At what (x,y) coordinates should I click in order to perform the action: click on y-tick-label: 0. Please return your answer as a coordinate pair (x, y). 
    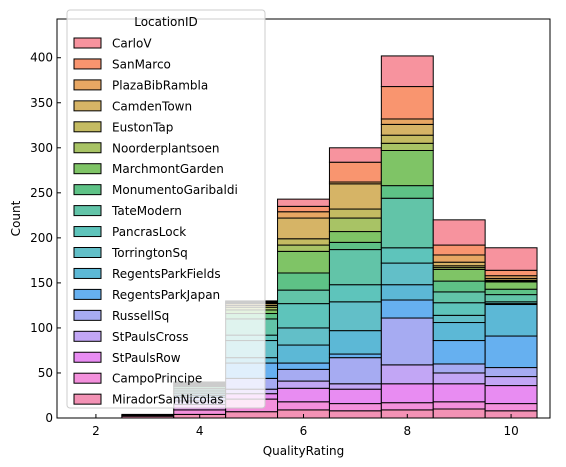
    Looking at the image, I should click on (49, 418).